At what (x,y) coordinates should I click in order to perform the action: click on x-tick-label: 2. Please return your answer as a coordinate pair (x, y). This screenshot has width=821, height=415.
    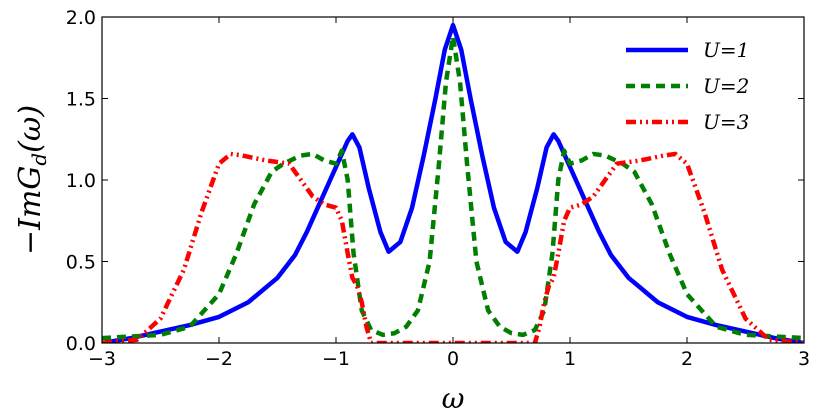
    Looking at the image, I should click on (687, 359).